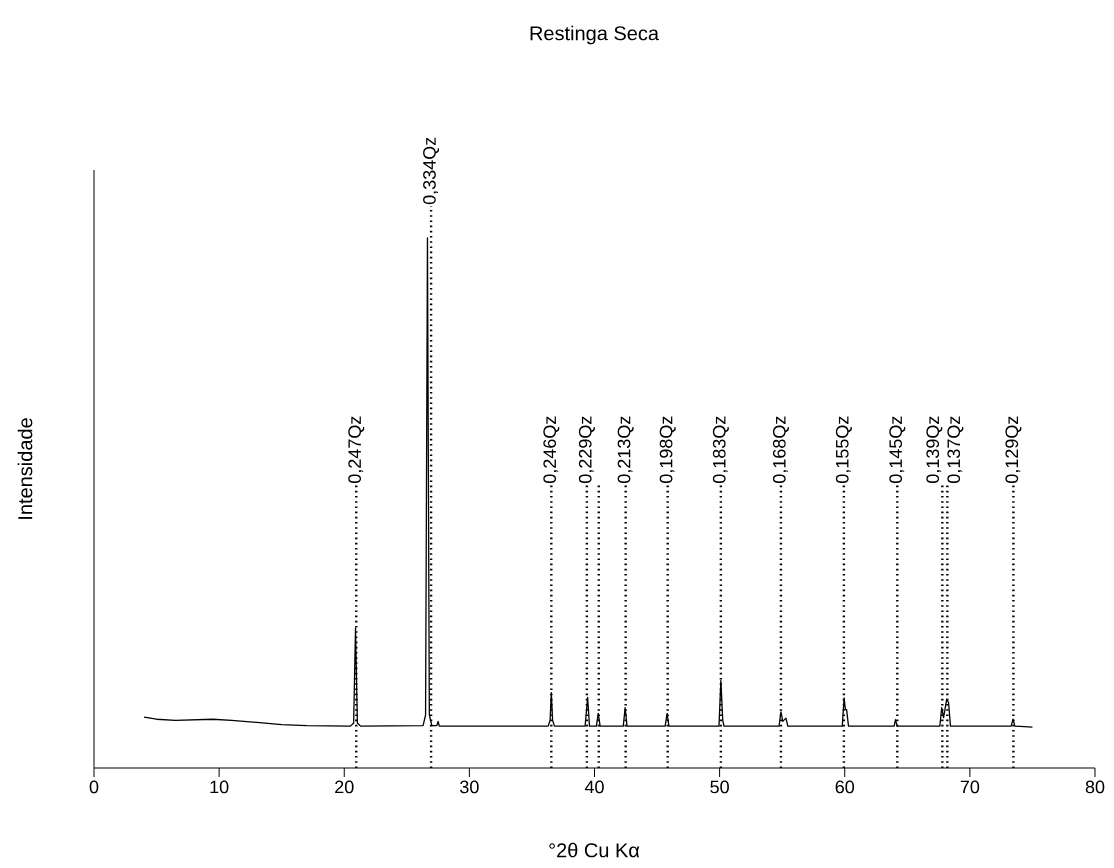 The width and height of the screenshot is (1114, 868). I want to click on ref-line-label: 0,137Qz, so click(955, 449).